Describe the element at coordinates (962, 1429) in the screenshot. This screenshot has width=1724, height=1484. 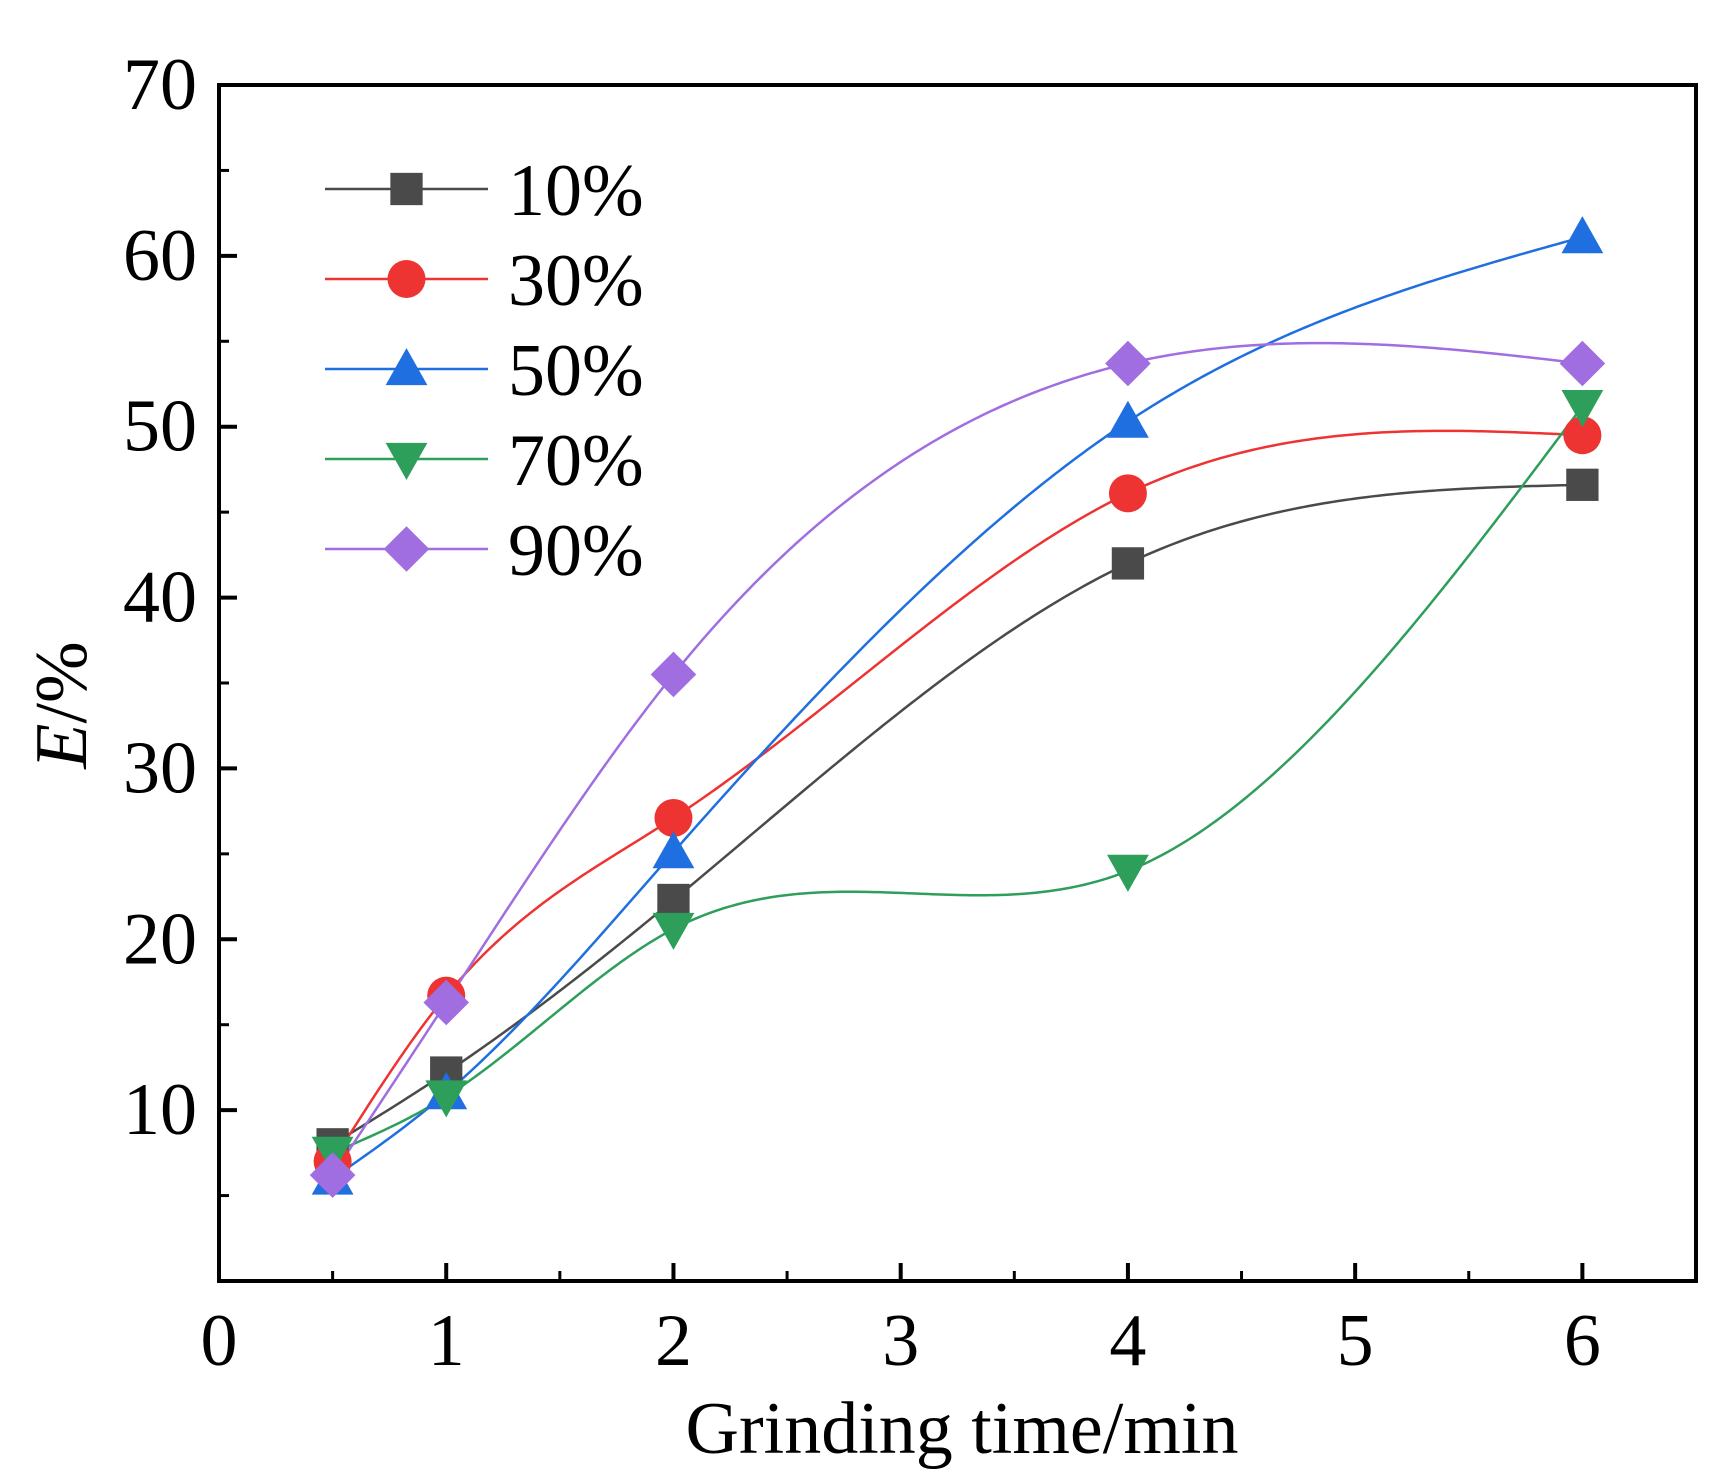
I see `x-axis-label: Grinding time/min` at that location.